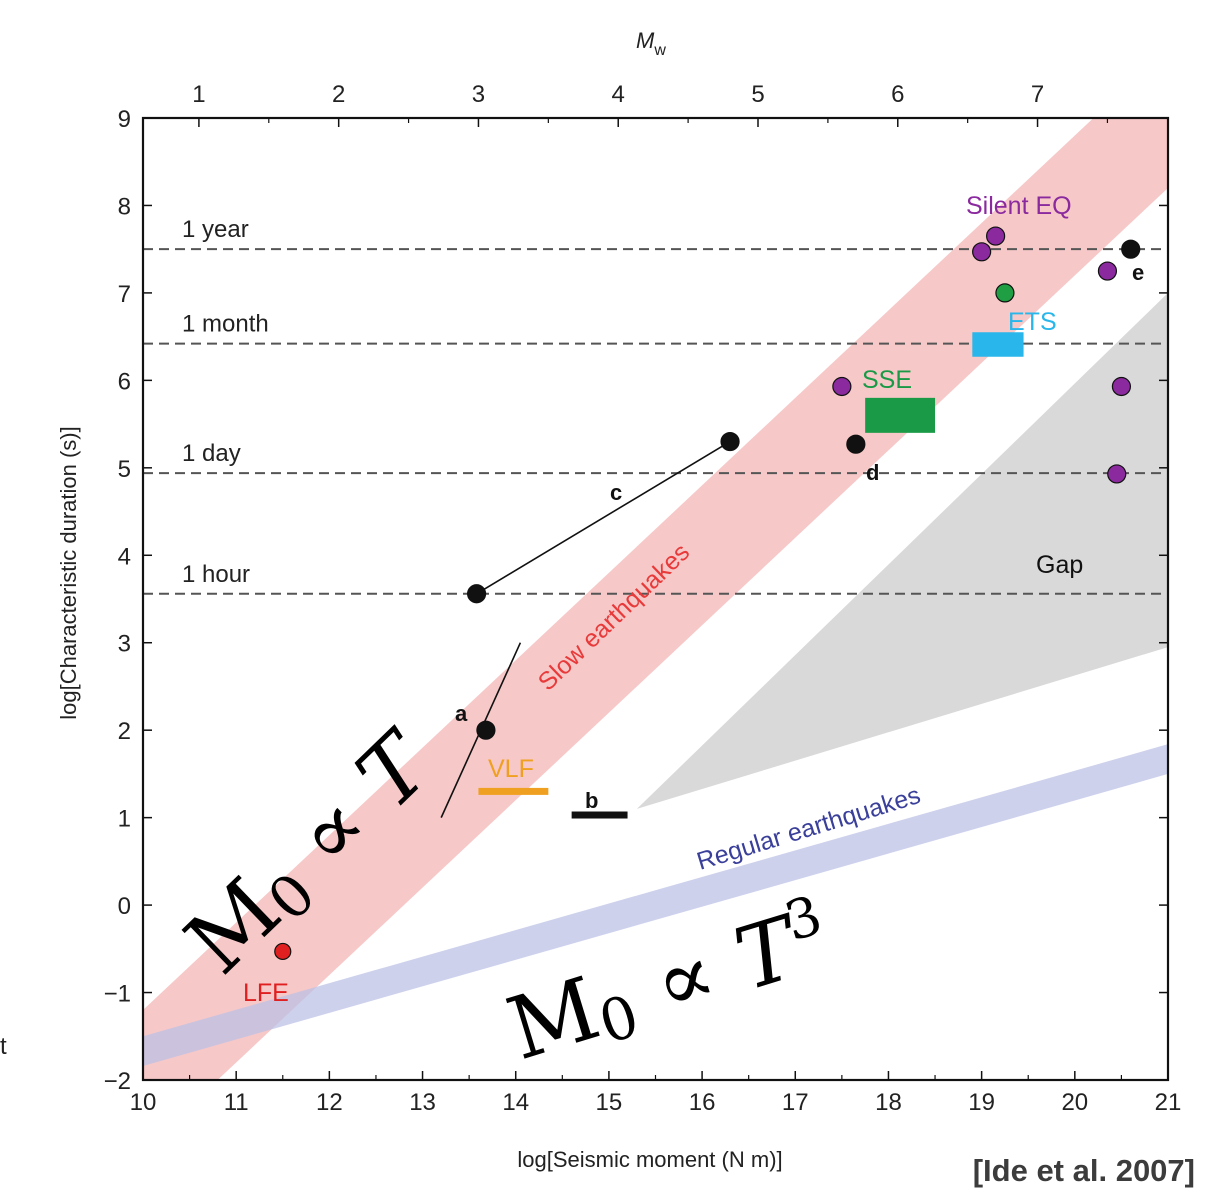 The image size is (1207, 1194). Describe the element at coordinates (591, 800) in the screenshot. I see `point-label-b: b` at that location.